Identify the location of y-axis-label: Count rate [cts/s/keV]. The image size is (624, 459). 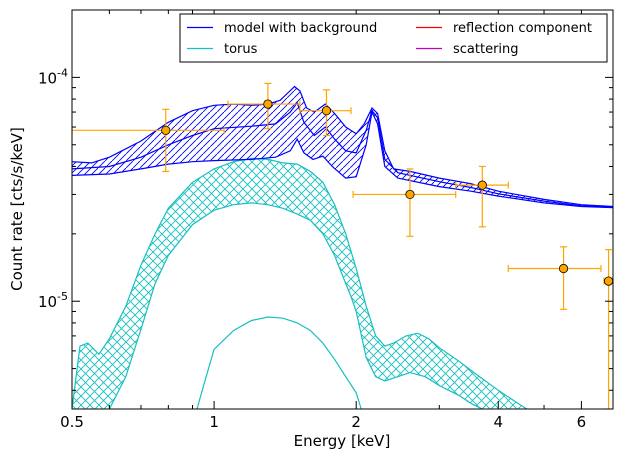
(17, 209).